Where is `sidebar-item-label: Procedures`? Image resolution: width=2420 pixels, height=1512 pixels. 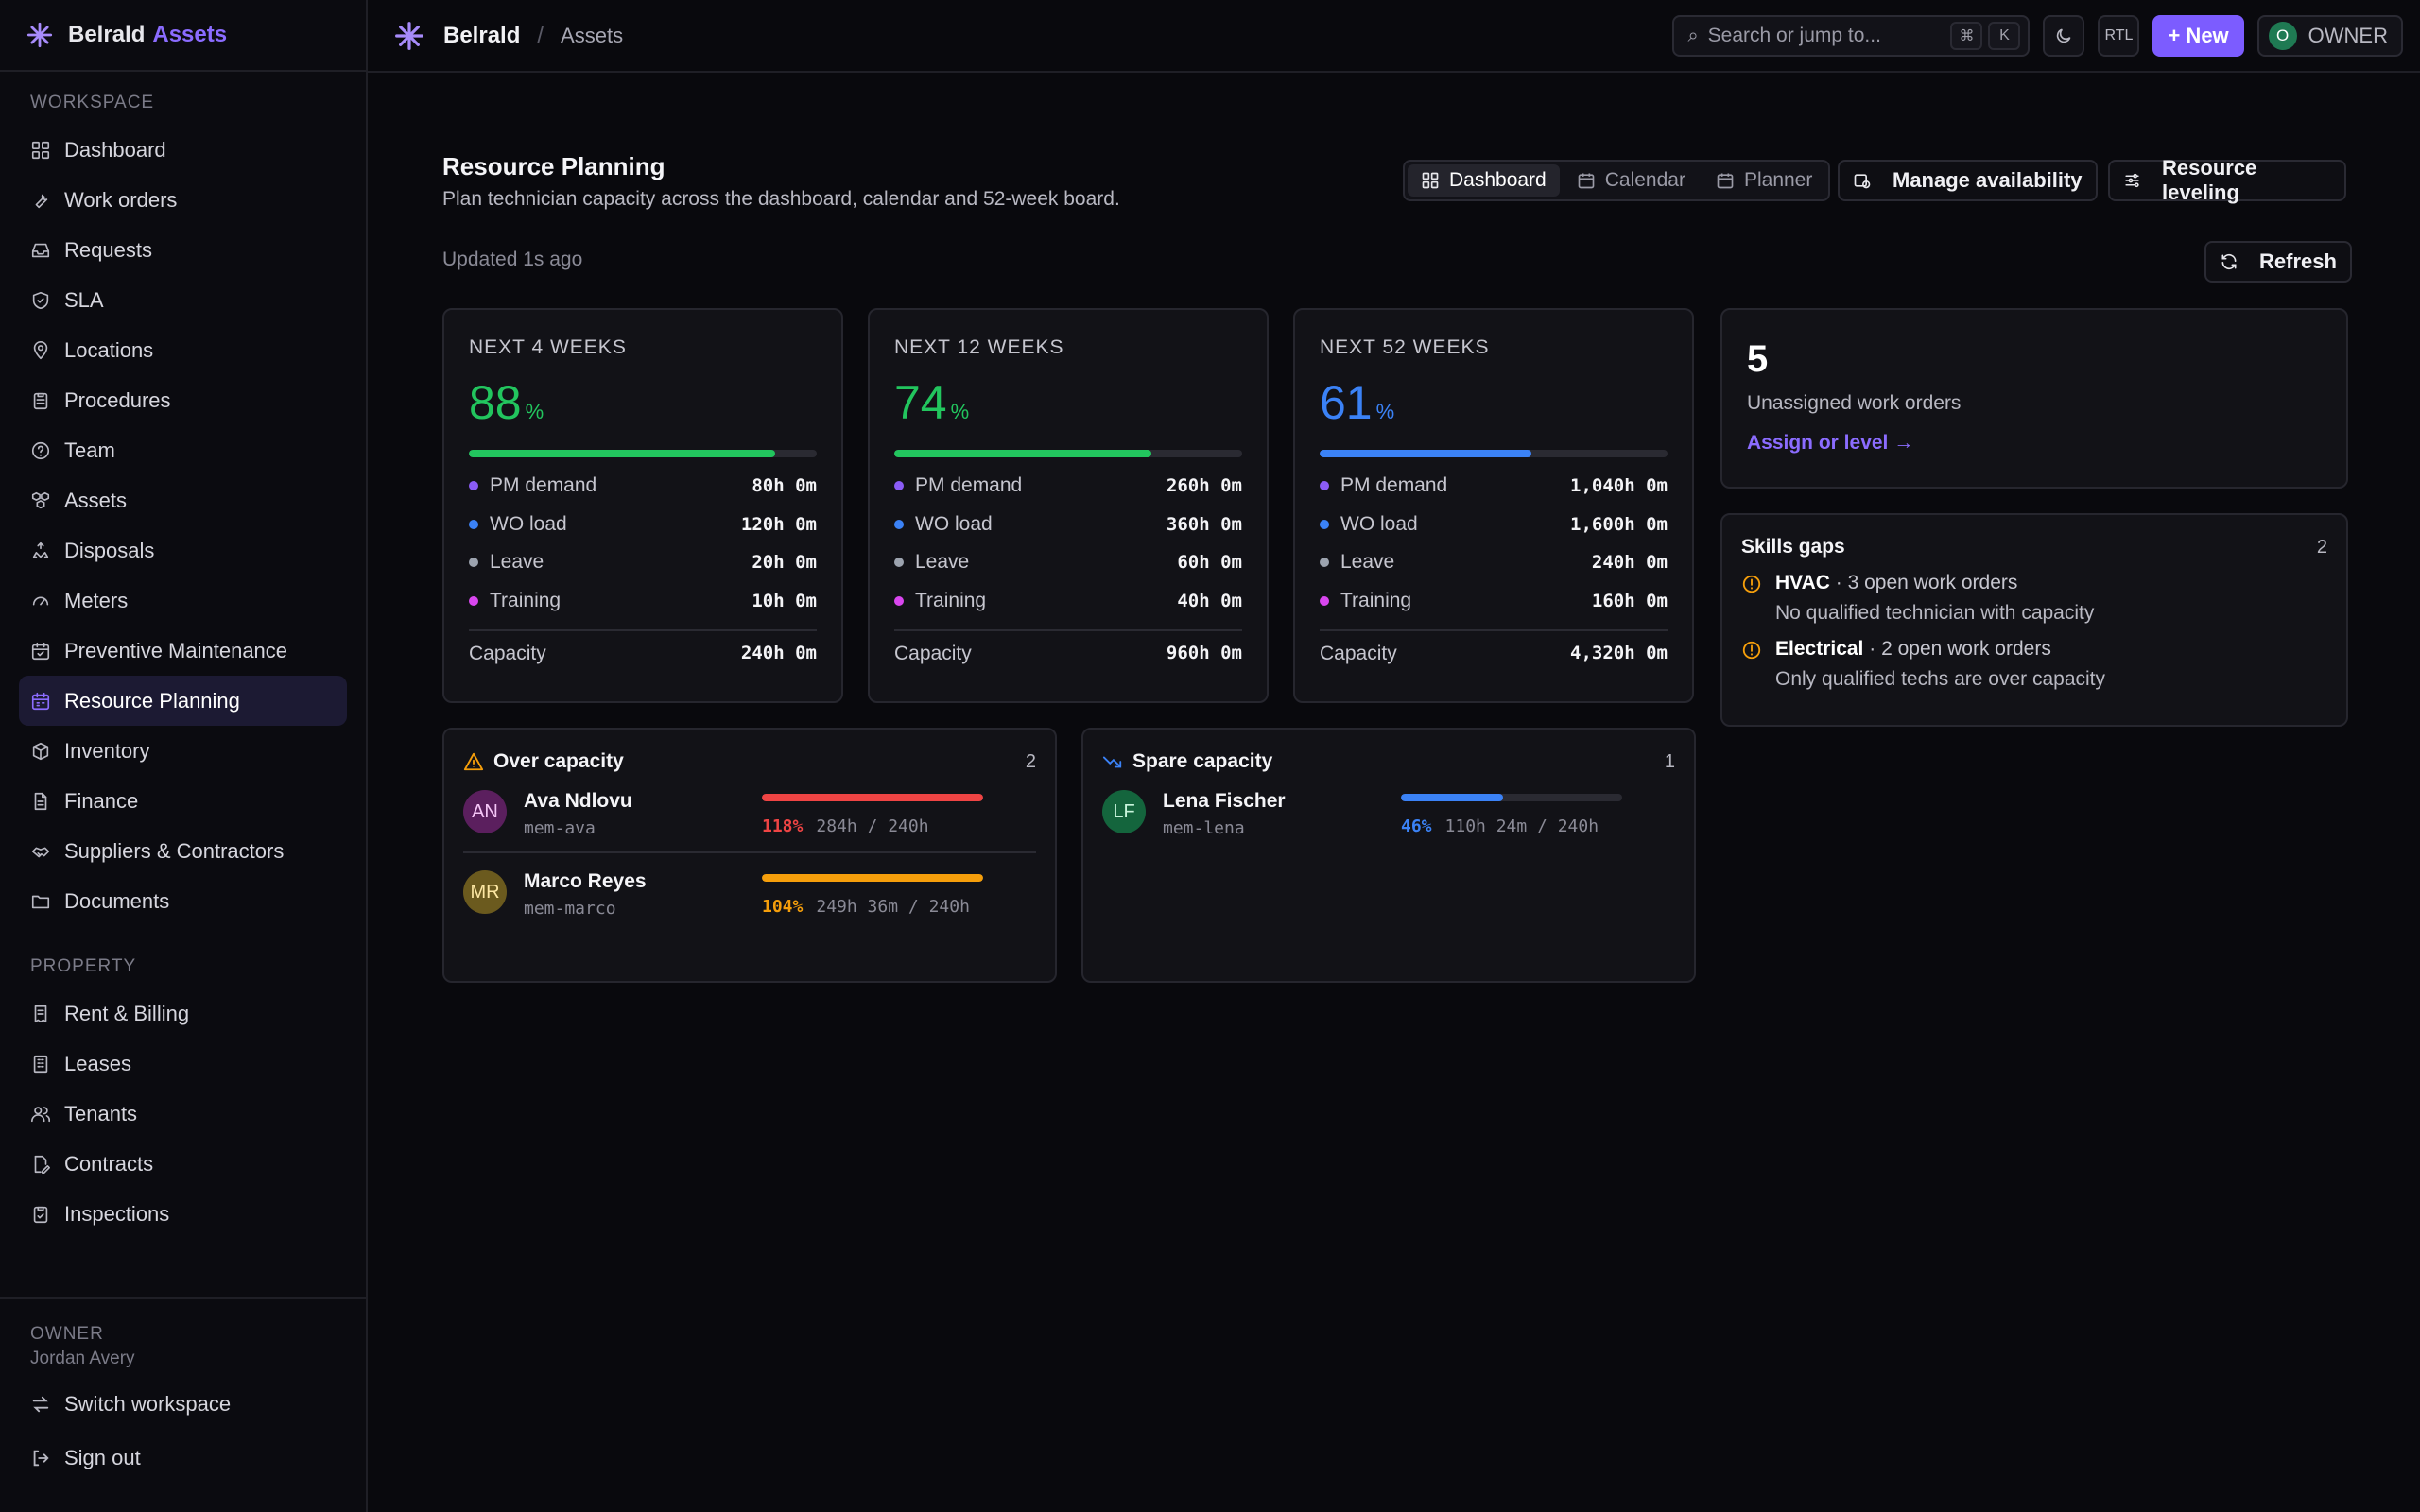 sidebar-item-label: Procedures is located at coordinates (117, 399).